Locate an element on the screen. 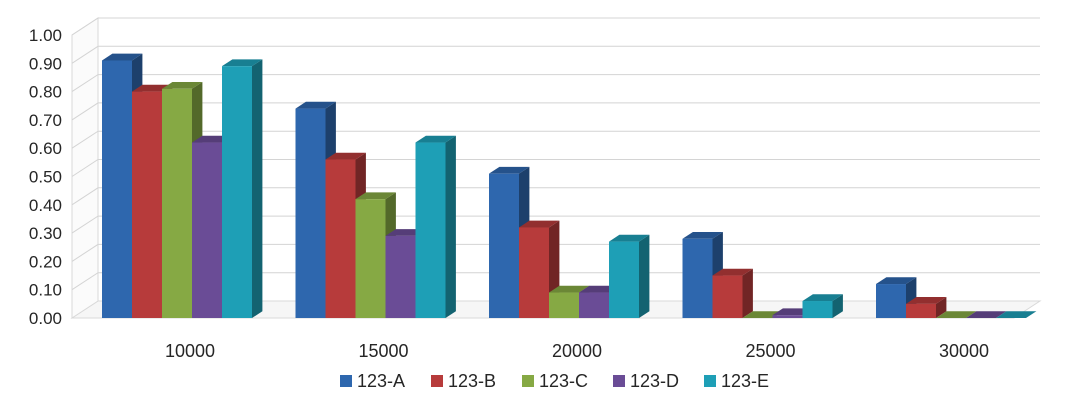 The height and width of the screenshot is (402, 1080). x-tick-label: 20000 is located at coordinates (577, 351).